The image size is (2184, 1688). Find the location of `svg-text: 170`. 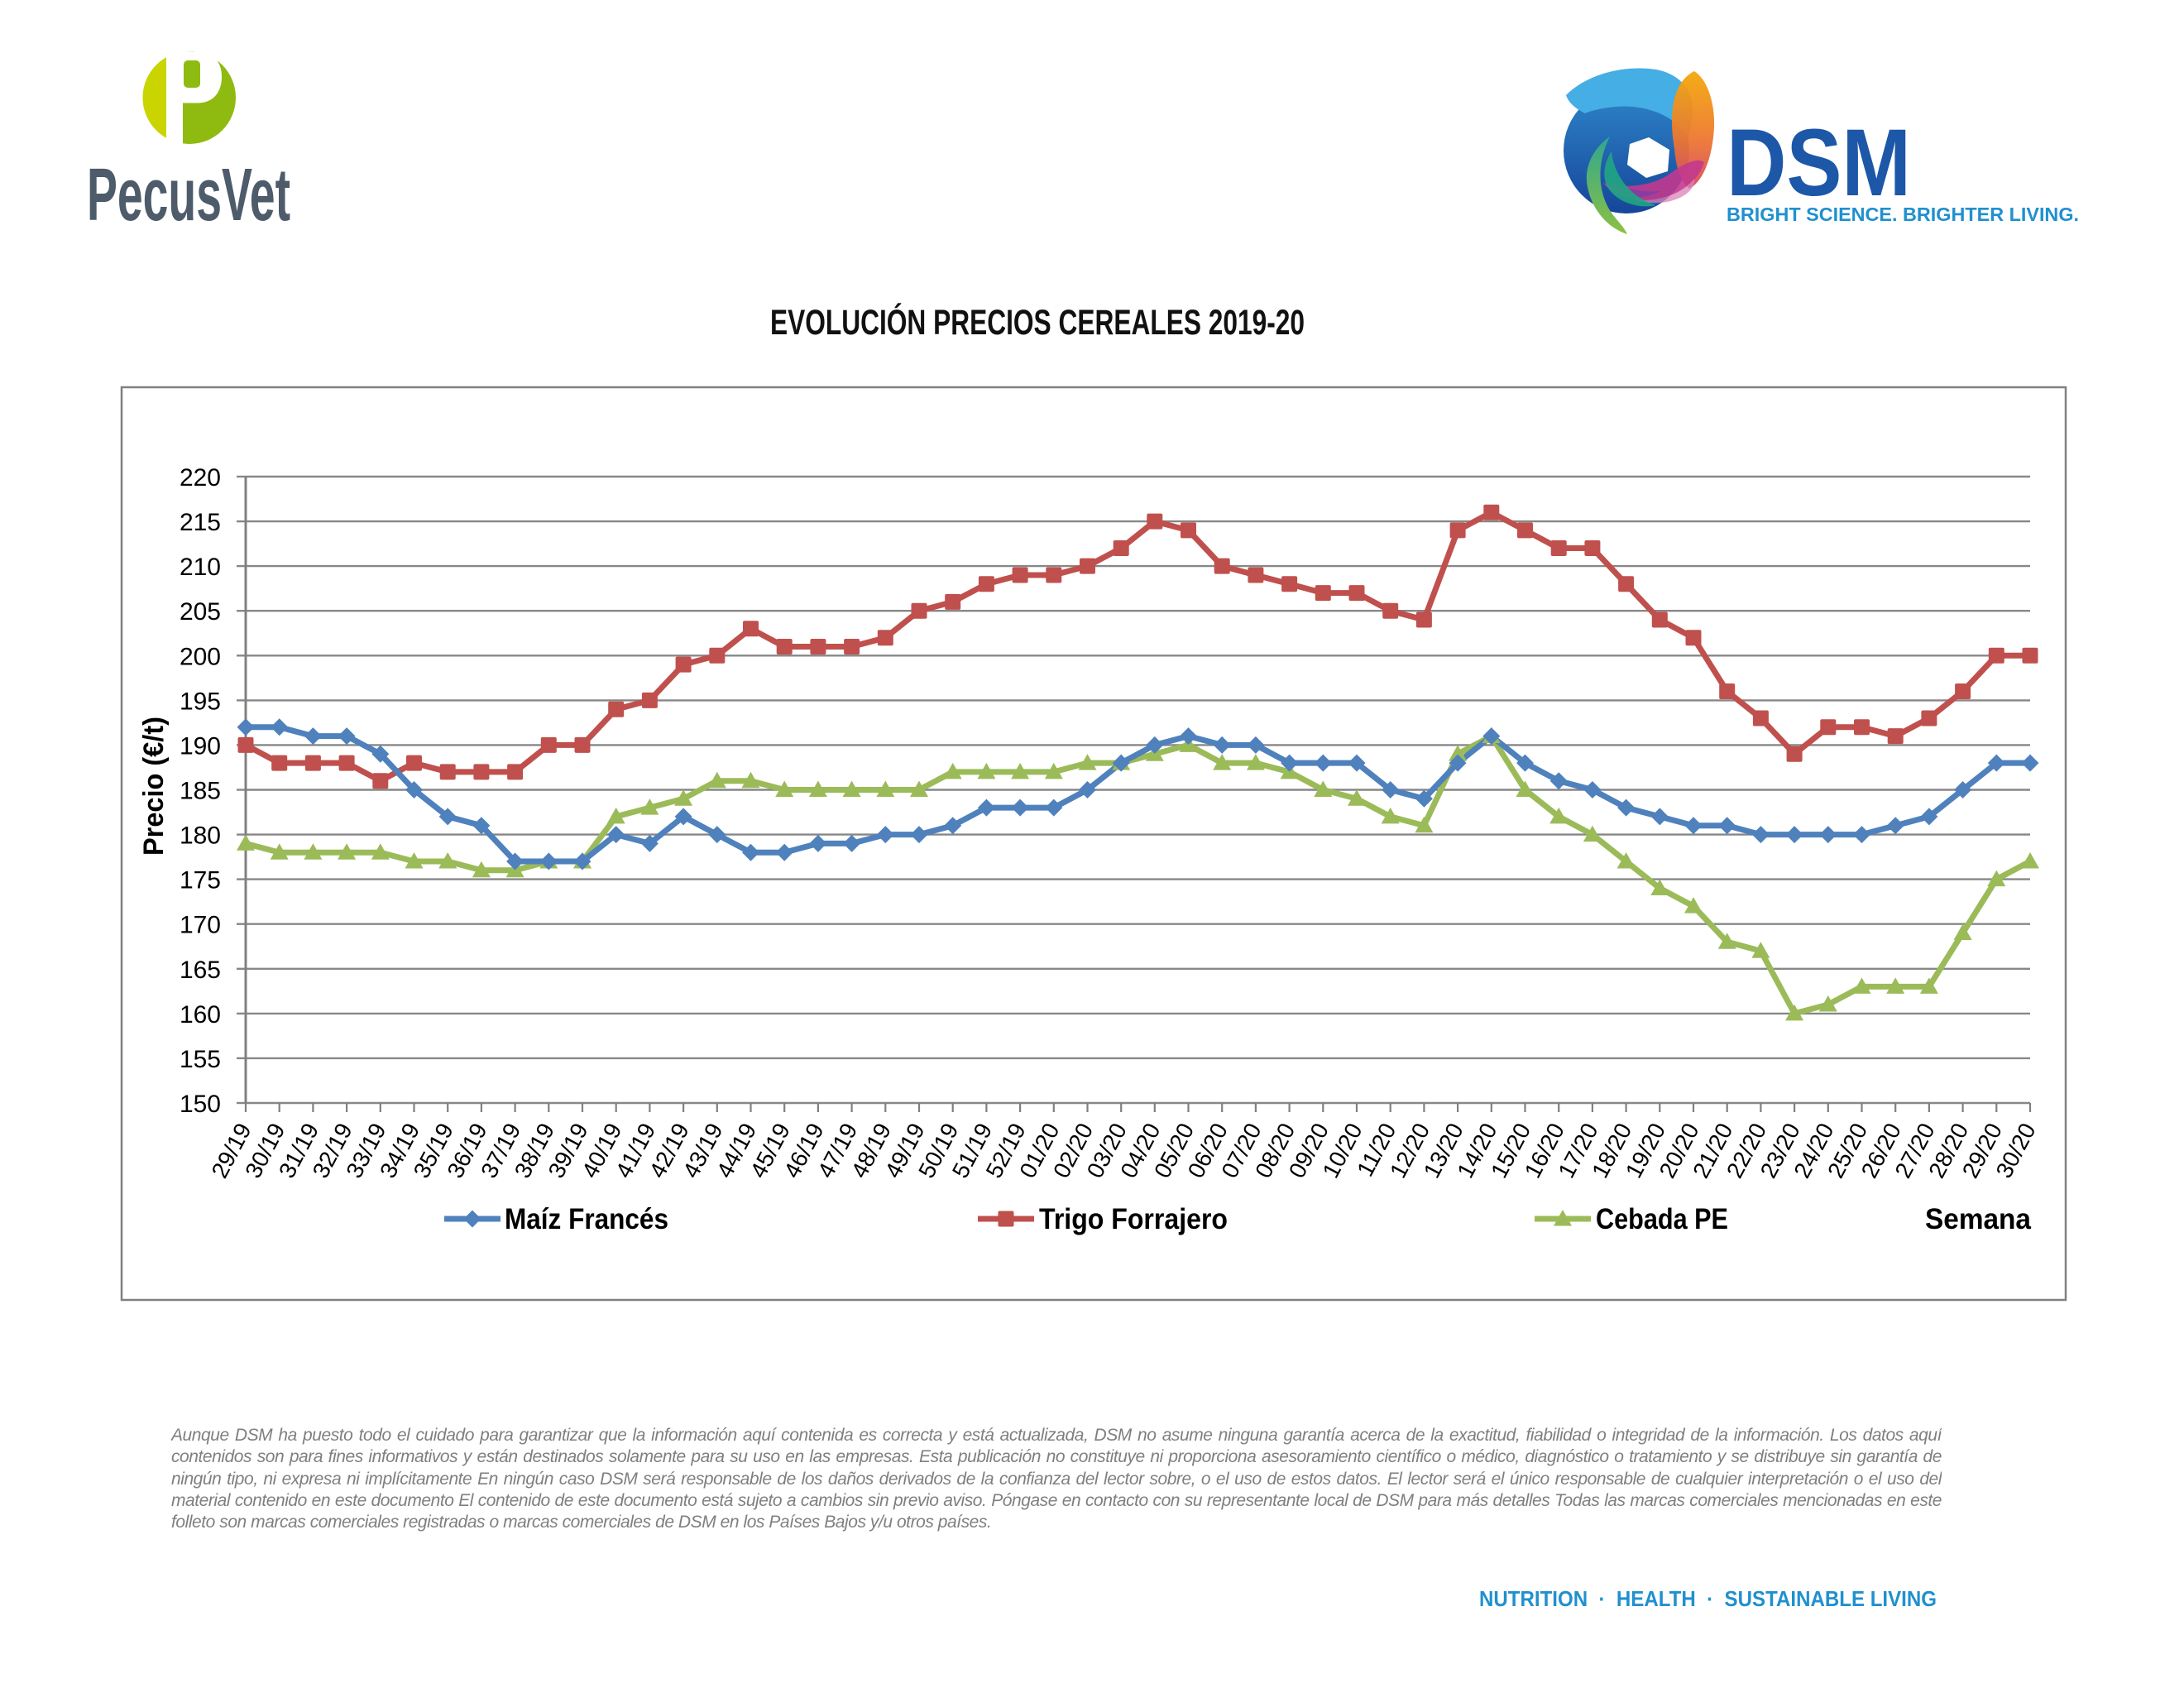

svg-text: 170 is located at coordinates (200, 925).